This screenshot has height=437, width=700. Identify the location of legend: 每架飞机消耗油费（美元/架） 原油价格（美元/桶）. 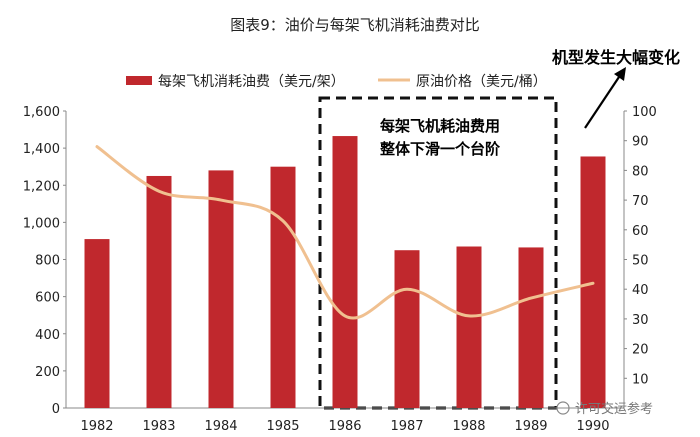
(336, 82).